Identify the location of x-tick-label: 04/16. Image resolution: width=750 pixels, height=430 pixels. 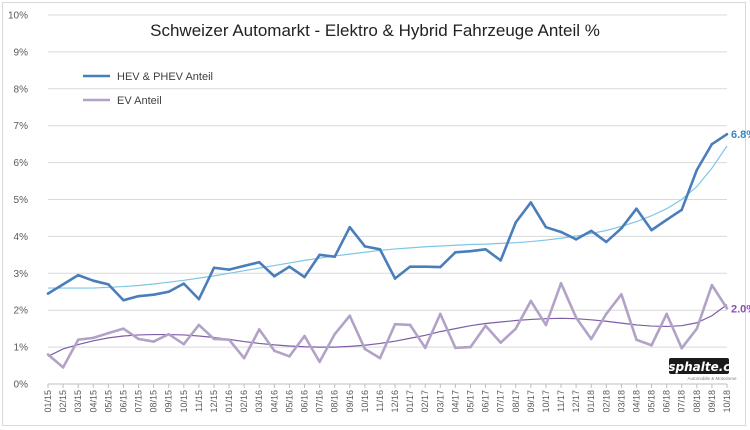
(274, 401).